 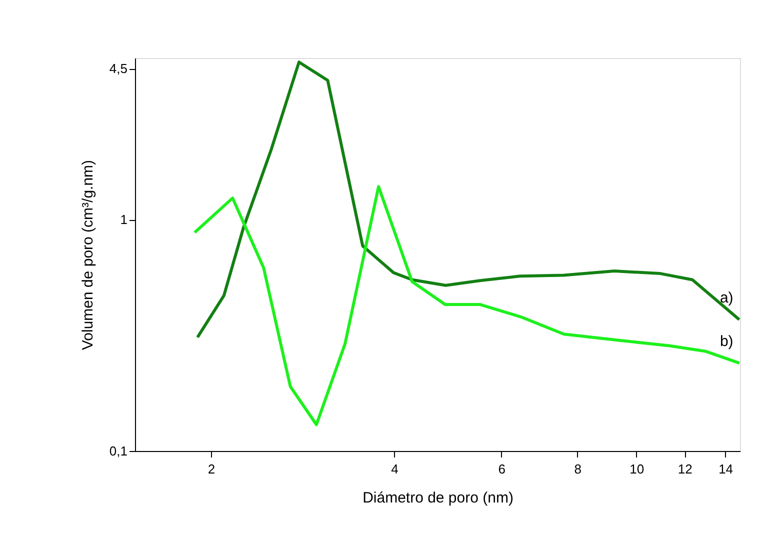 What do you see at coordinates (118, 68) in the screenshot?
I see `y-tick-label: 4,5` at bounding box center [118, 68].